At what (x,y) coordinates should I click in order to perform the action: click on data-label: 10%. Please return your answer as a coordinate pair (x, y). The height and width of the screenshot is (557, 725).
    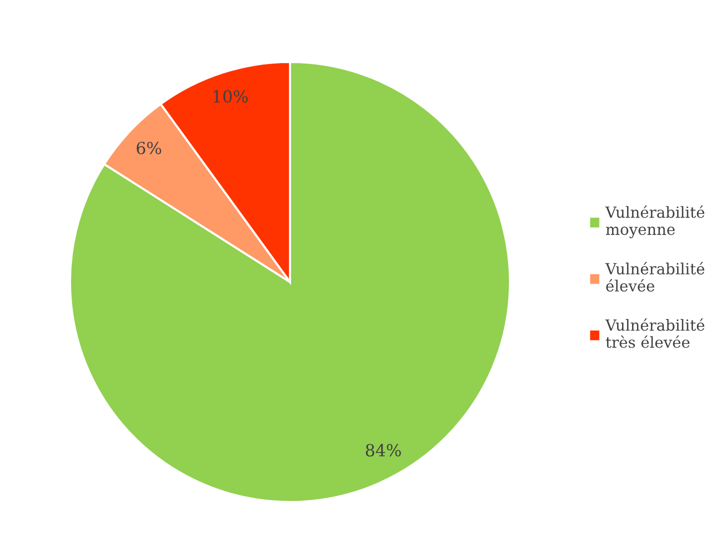
    Looking at the image, I should click on (231, 96).